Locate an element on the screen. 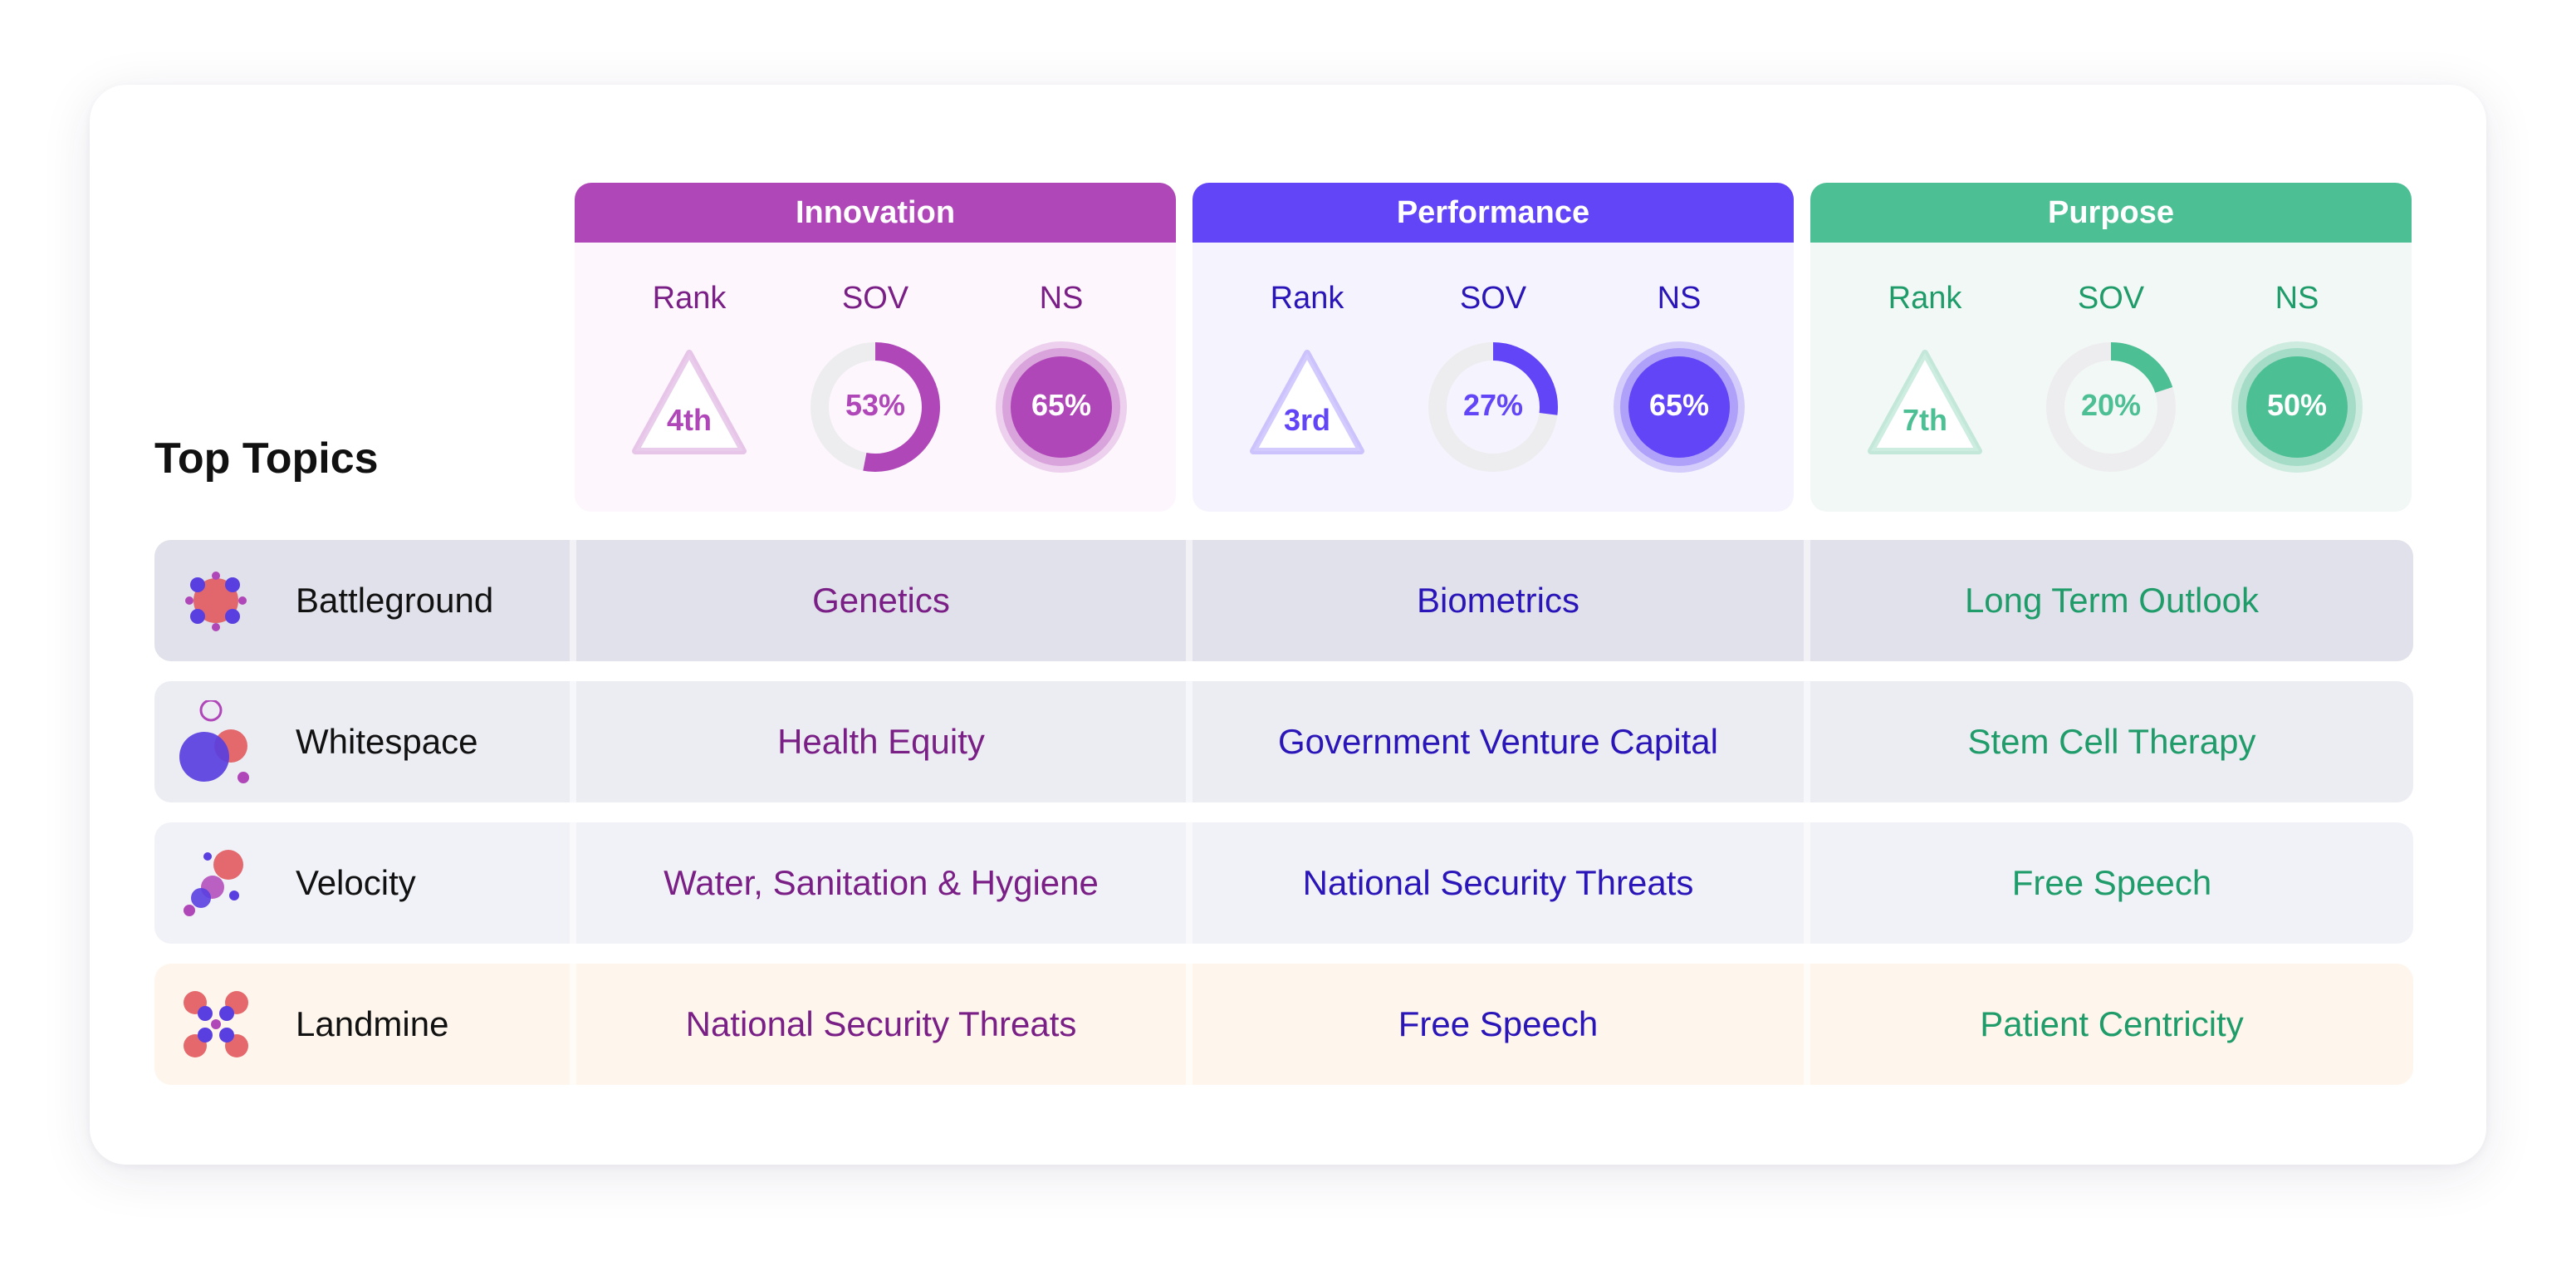  cell-performance: Free Speech is located at coordinates (1498, 1023).